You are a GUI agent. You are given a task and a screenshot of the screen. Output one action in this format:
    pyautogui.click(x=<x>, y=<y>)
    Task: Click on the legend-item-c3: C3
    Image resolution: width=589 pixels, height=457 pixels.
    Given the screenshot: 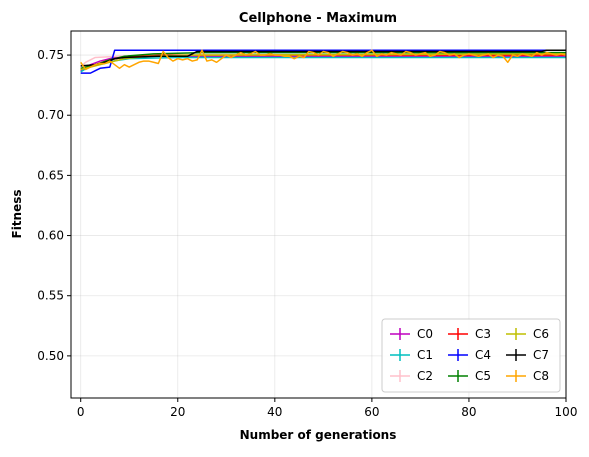 What is the action you would take?
    pyautogui.click(x=469, y=334)
    